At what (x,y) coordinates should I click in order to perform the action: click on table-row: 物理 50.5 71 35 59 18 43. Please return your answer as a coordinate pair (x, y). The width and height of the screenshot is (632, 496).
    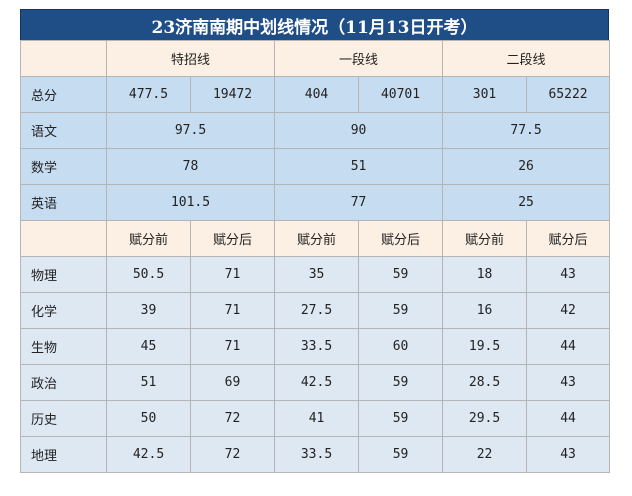
    Looking at the image, I should click on (315, 274).